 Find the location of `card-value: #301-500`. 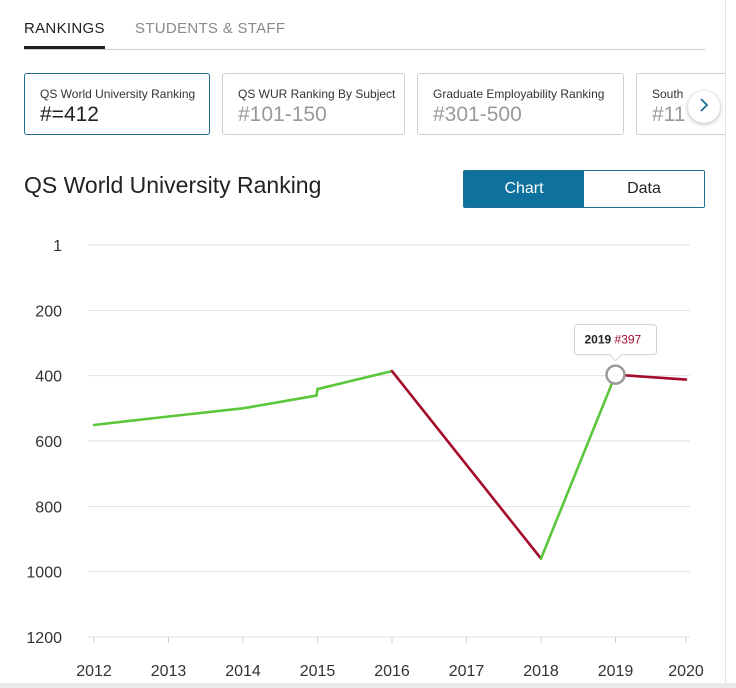

card-value: #301-500 is located at coordinates (477, 114).